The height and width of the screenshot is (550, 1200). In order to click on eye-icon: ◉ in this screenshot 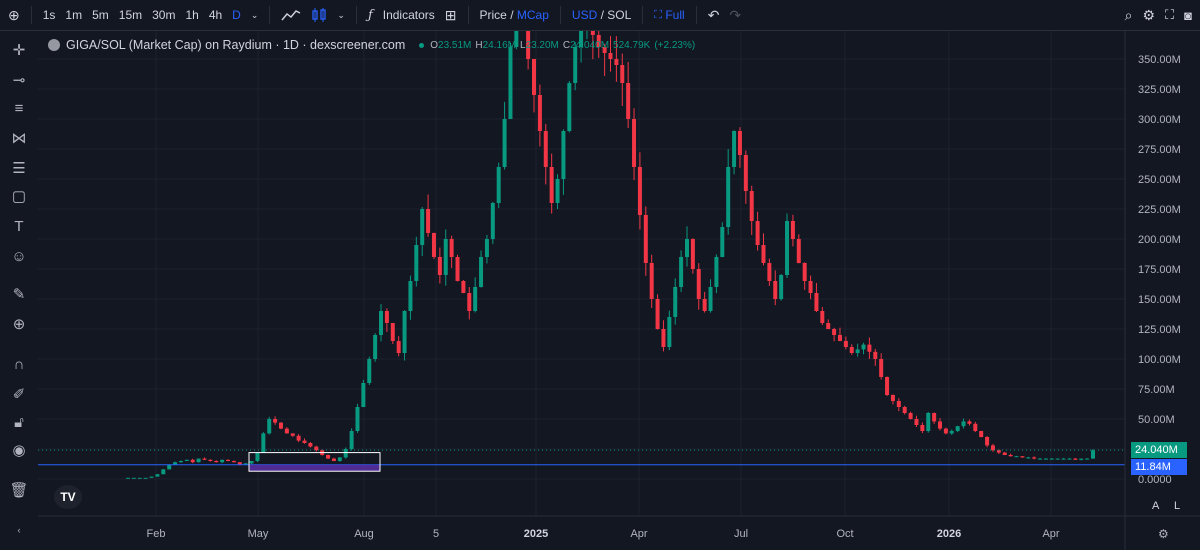, I will do `click(19, 450)`.